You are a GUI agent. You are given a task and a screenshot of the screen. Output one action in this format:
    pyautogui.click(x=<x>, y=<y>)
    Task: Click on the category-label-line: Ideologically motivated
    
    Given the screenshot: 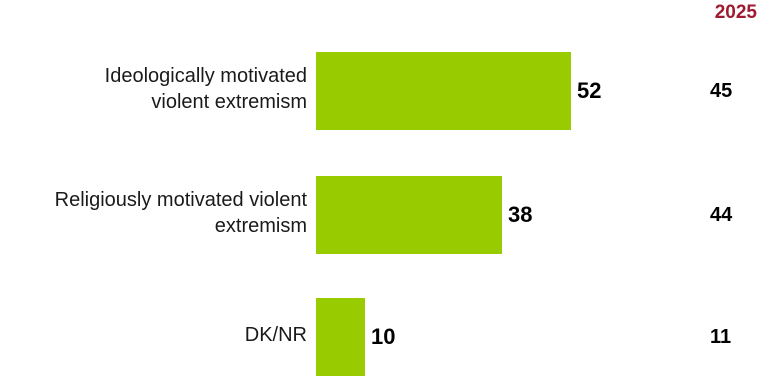 What is the action you would take?
    pyautogui.click(x=205, y=76)
    